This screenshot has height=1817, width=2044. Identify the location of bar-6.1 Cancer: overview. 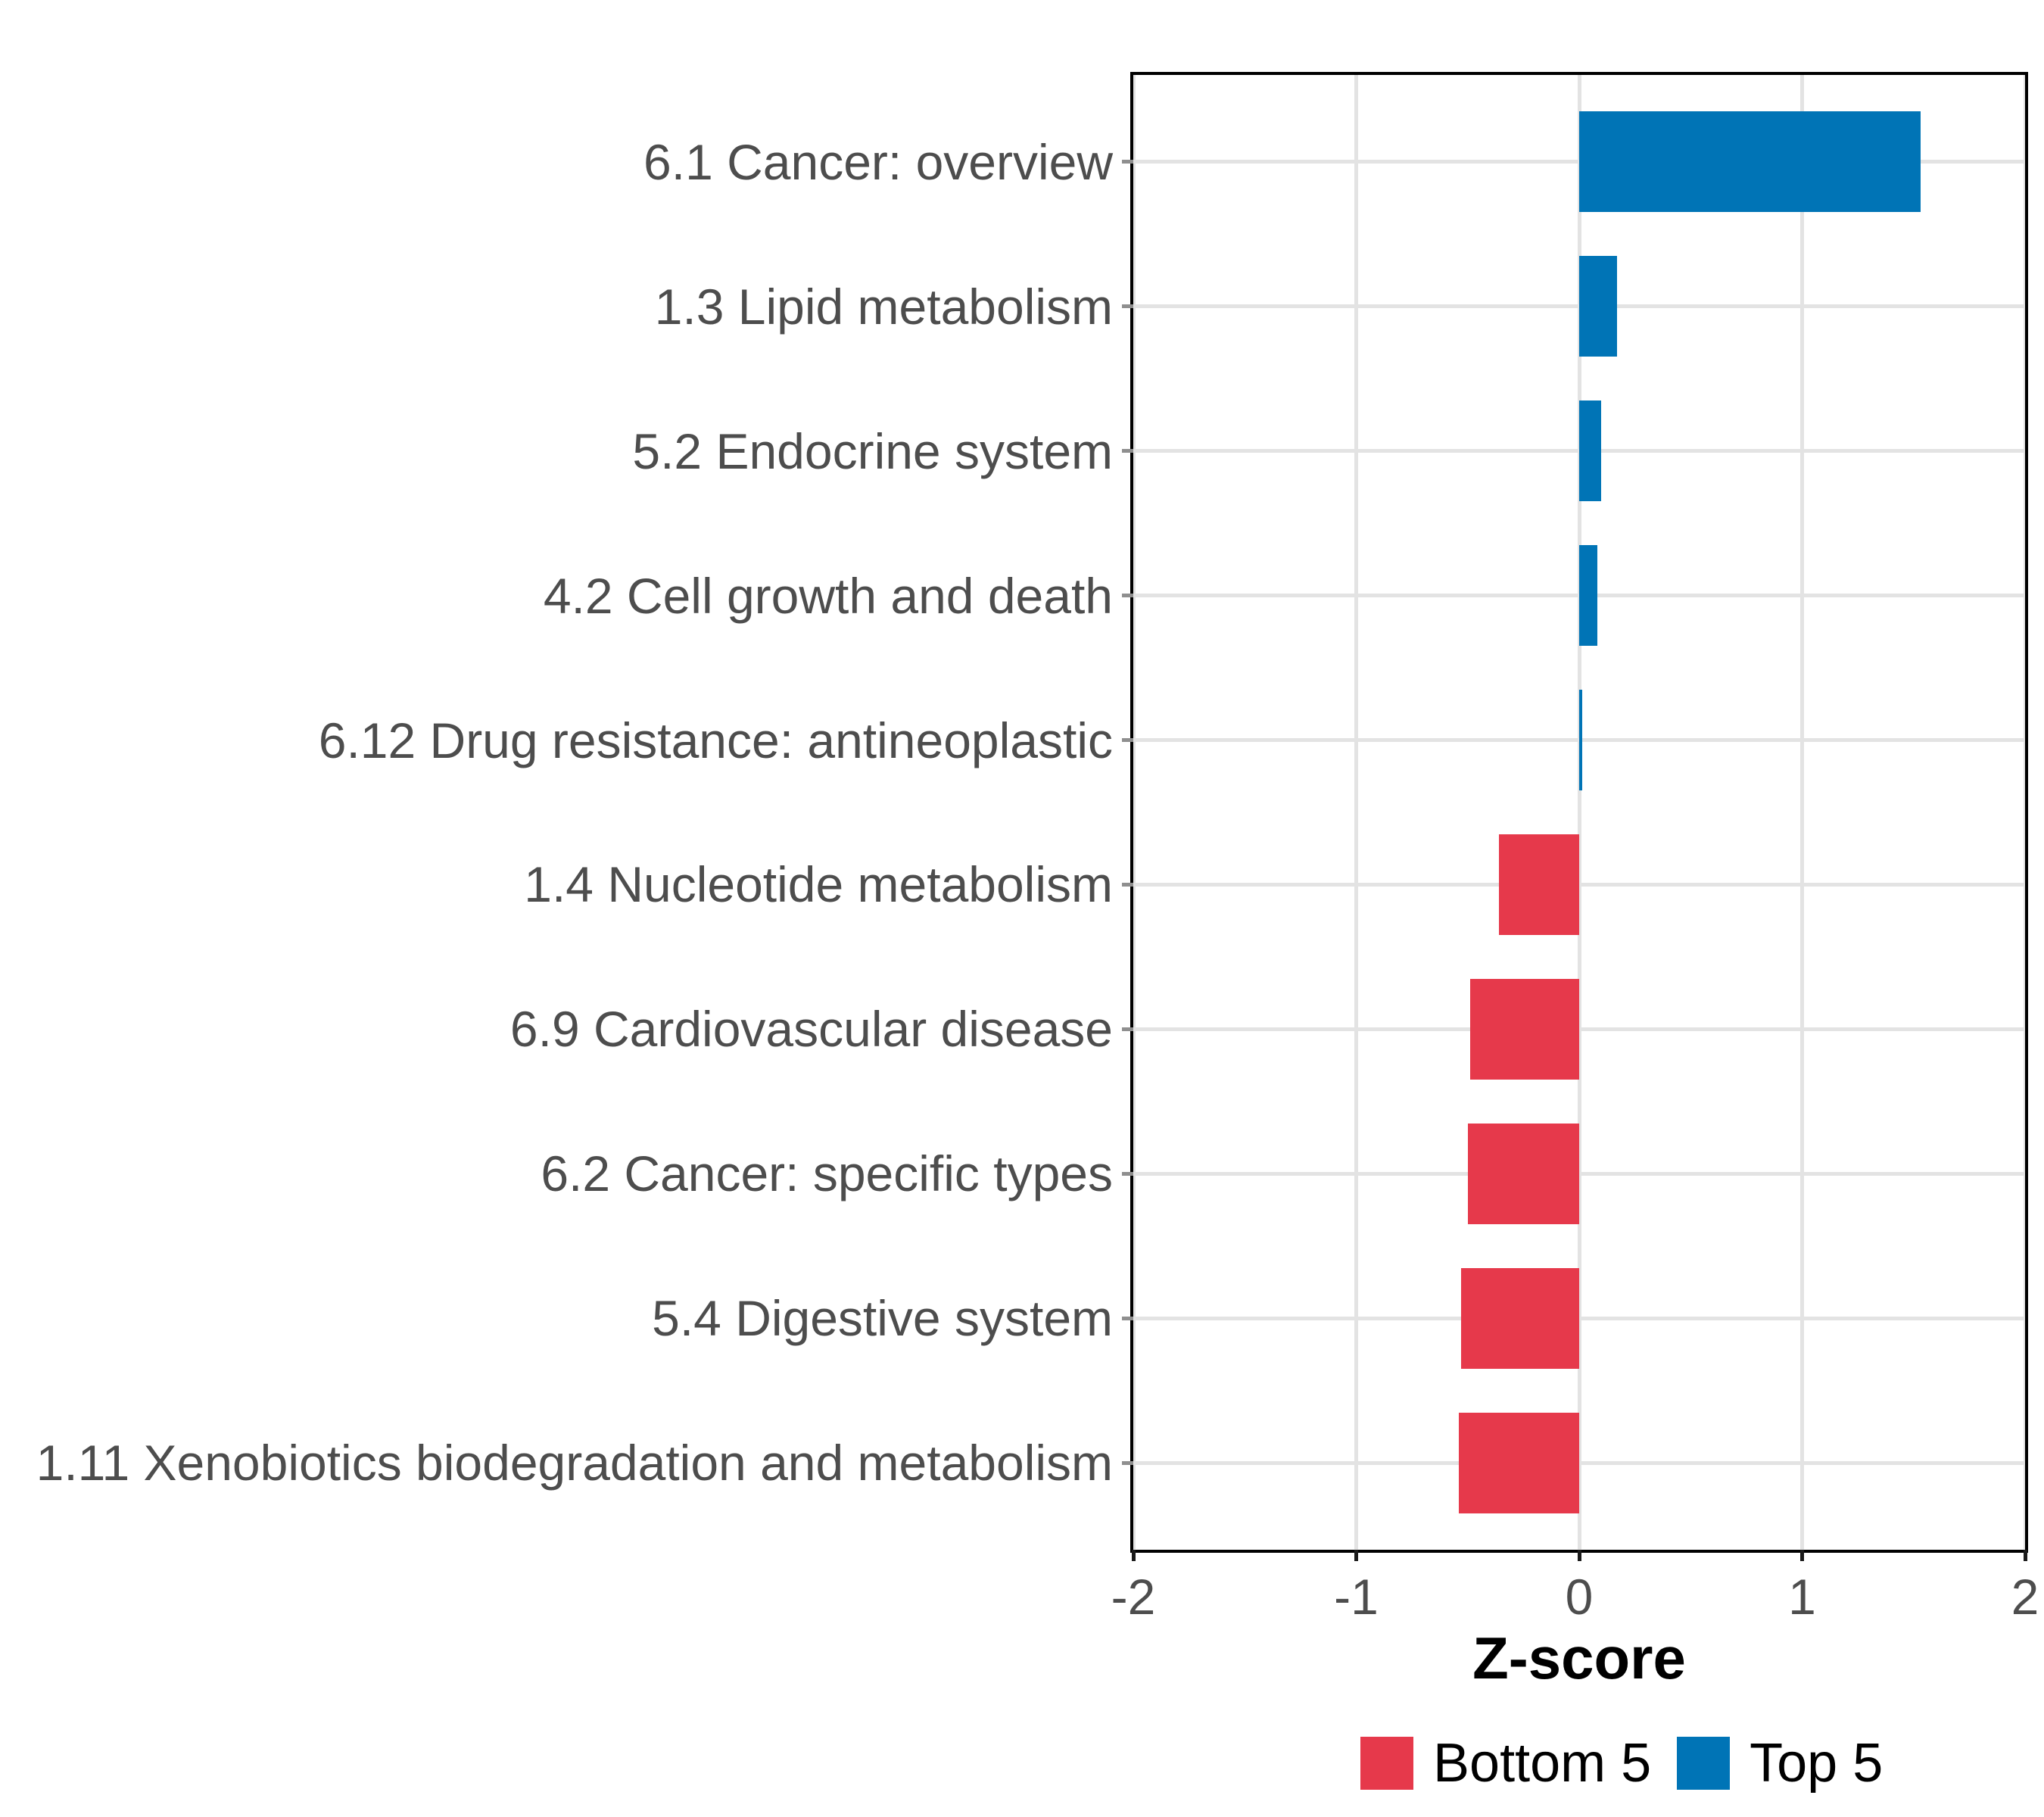
(1750, 162).